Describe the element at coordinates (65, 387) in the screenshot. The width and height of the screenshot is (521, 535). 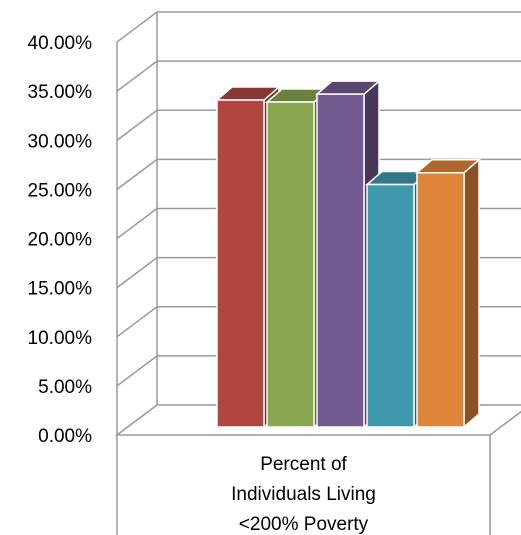
I see `y-tick-label: 5.00%` at that location.